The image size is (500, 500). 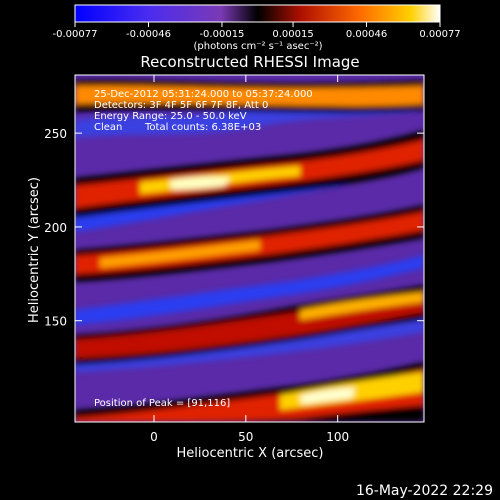 I want to click on colorbar-tick-label: -0.00015, so click(x=221, y=34).